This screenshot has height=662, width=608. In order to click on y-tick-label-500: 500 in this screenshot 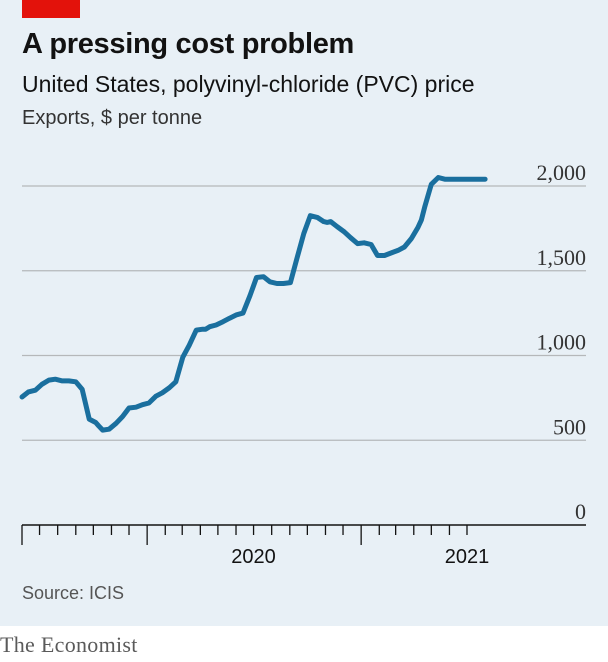, I will do `click(569, 426)`.